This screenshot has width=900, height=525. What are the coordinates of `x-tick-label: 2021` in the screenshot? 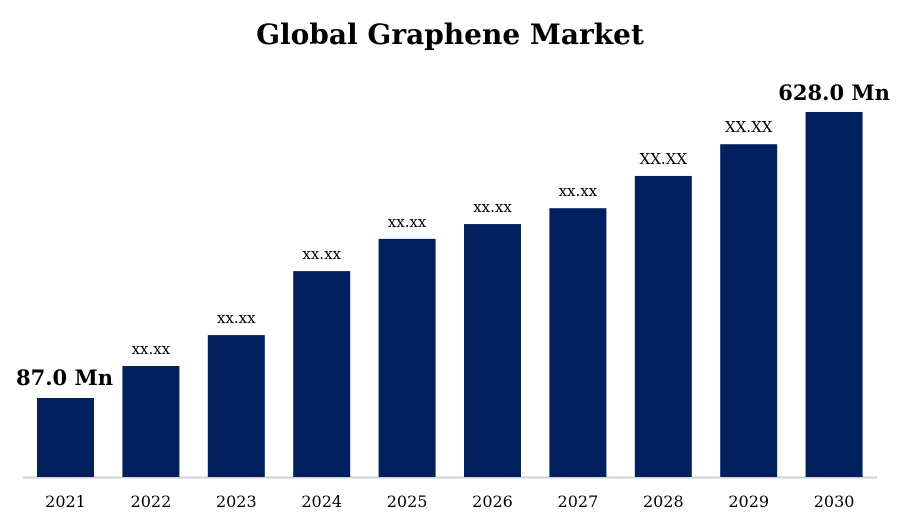 It's located at (65, 501).